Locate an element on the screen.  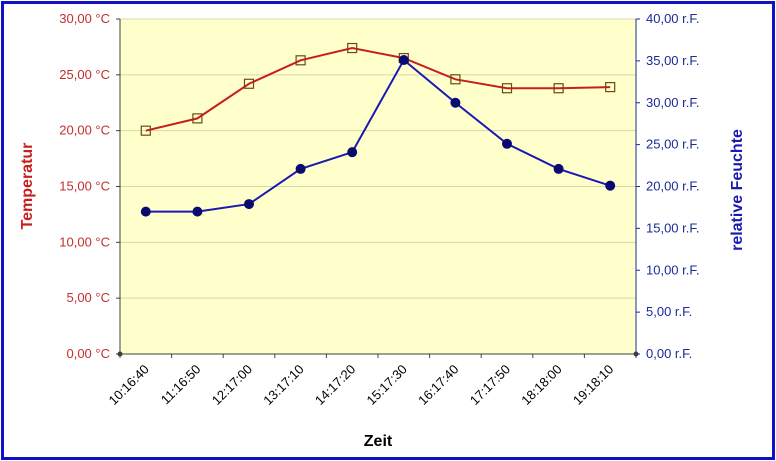
left-tick-label: 15,00 °C is located at coordinates (84, 186).